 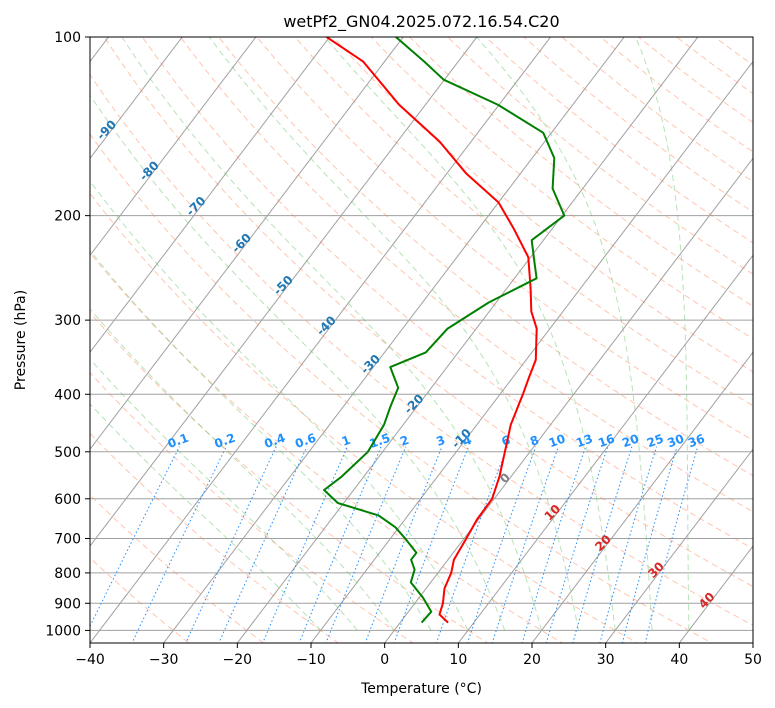 I want to click on x-tick-label: −20, so click(x=238, y=660).